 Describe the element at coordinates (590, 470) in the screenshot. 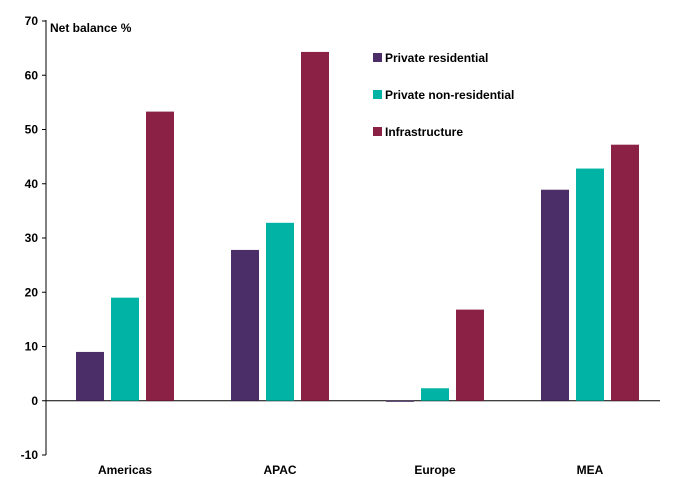

I see `category-label: MEA` at that location.